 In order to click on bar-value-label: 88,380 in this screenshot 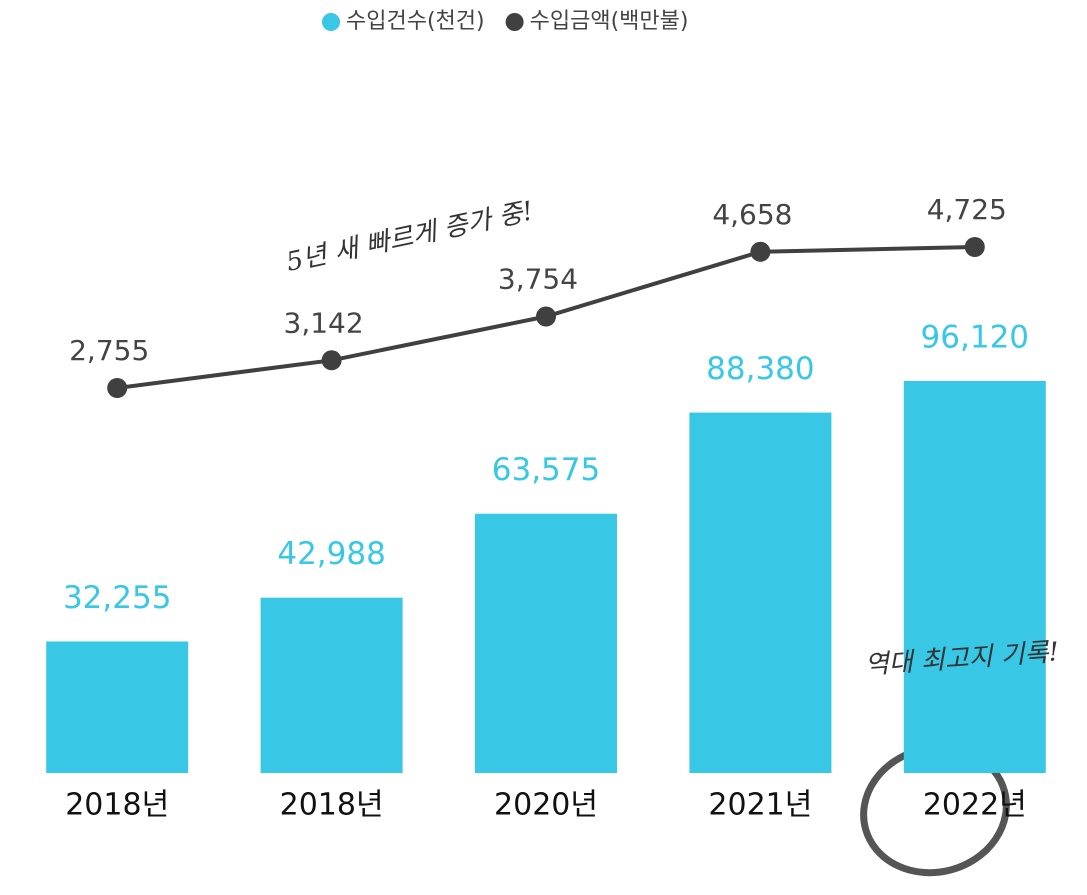, I will do `click(760, 369)`.